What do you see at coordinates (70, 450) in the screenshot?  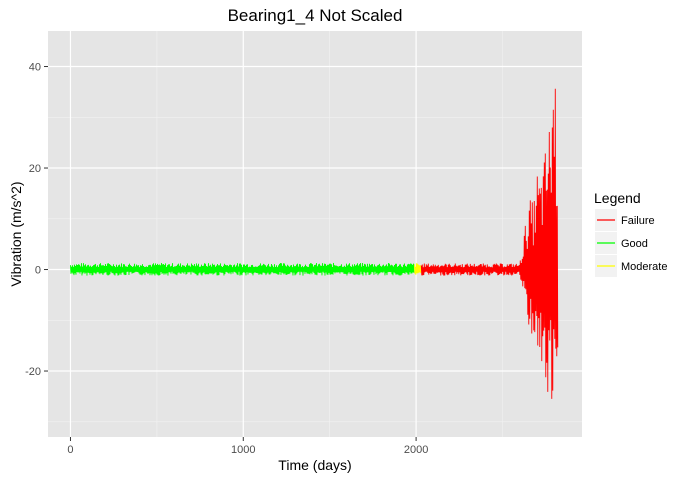 I see `x-tick-label: 0` at bounding box center [70, 450].